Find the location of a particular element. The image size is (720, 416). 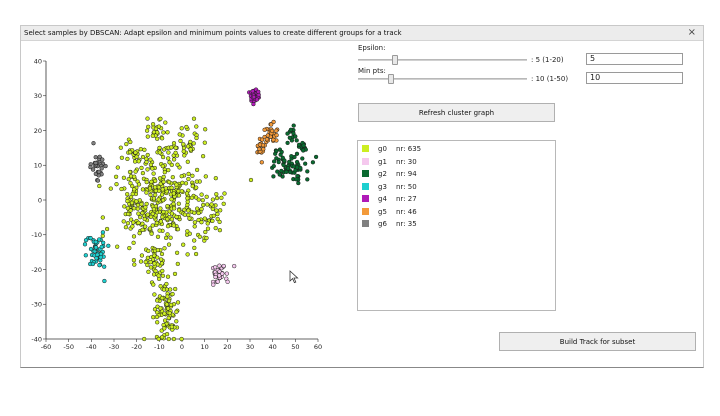

group-count: nr: 46 is located at coordinates (406, 211).